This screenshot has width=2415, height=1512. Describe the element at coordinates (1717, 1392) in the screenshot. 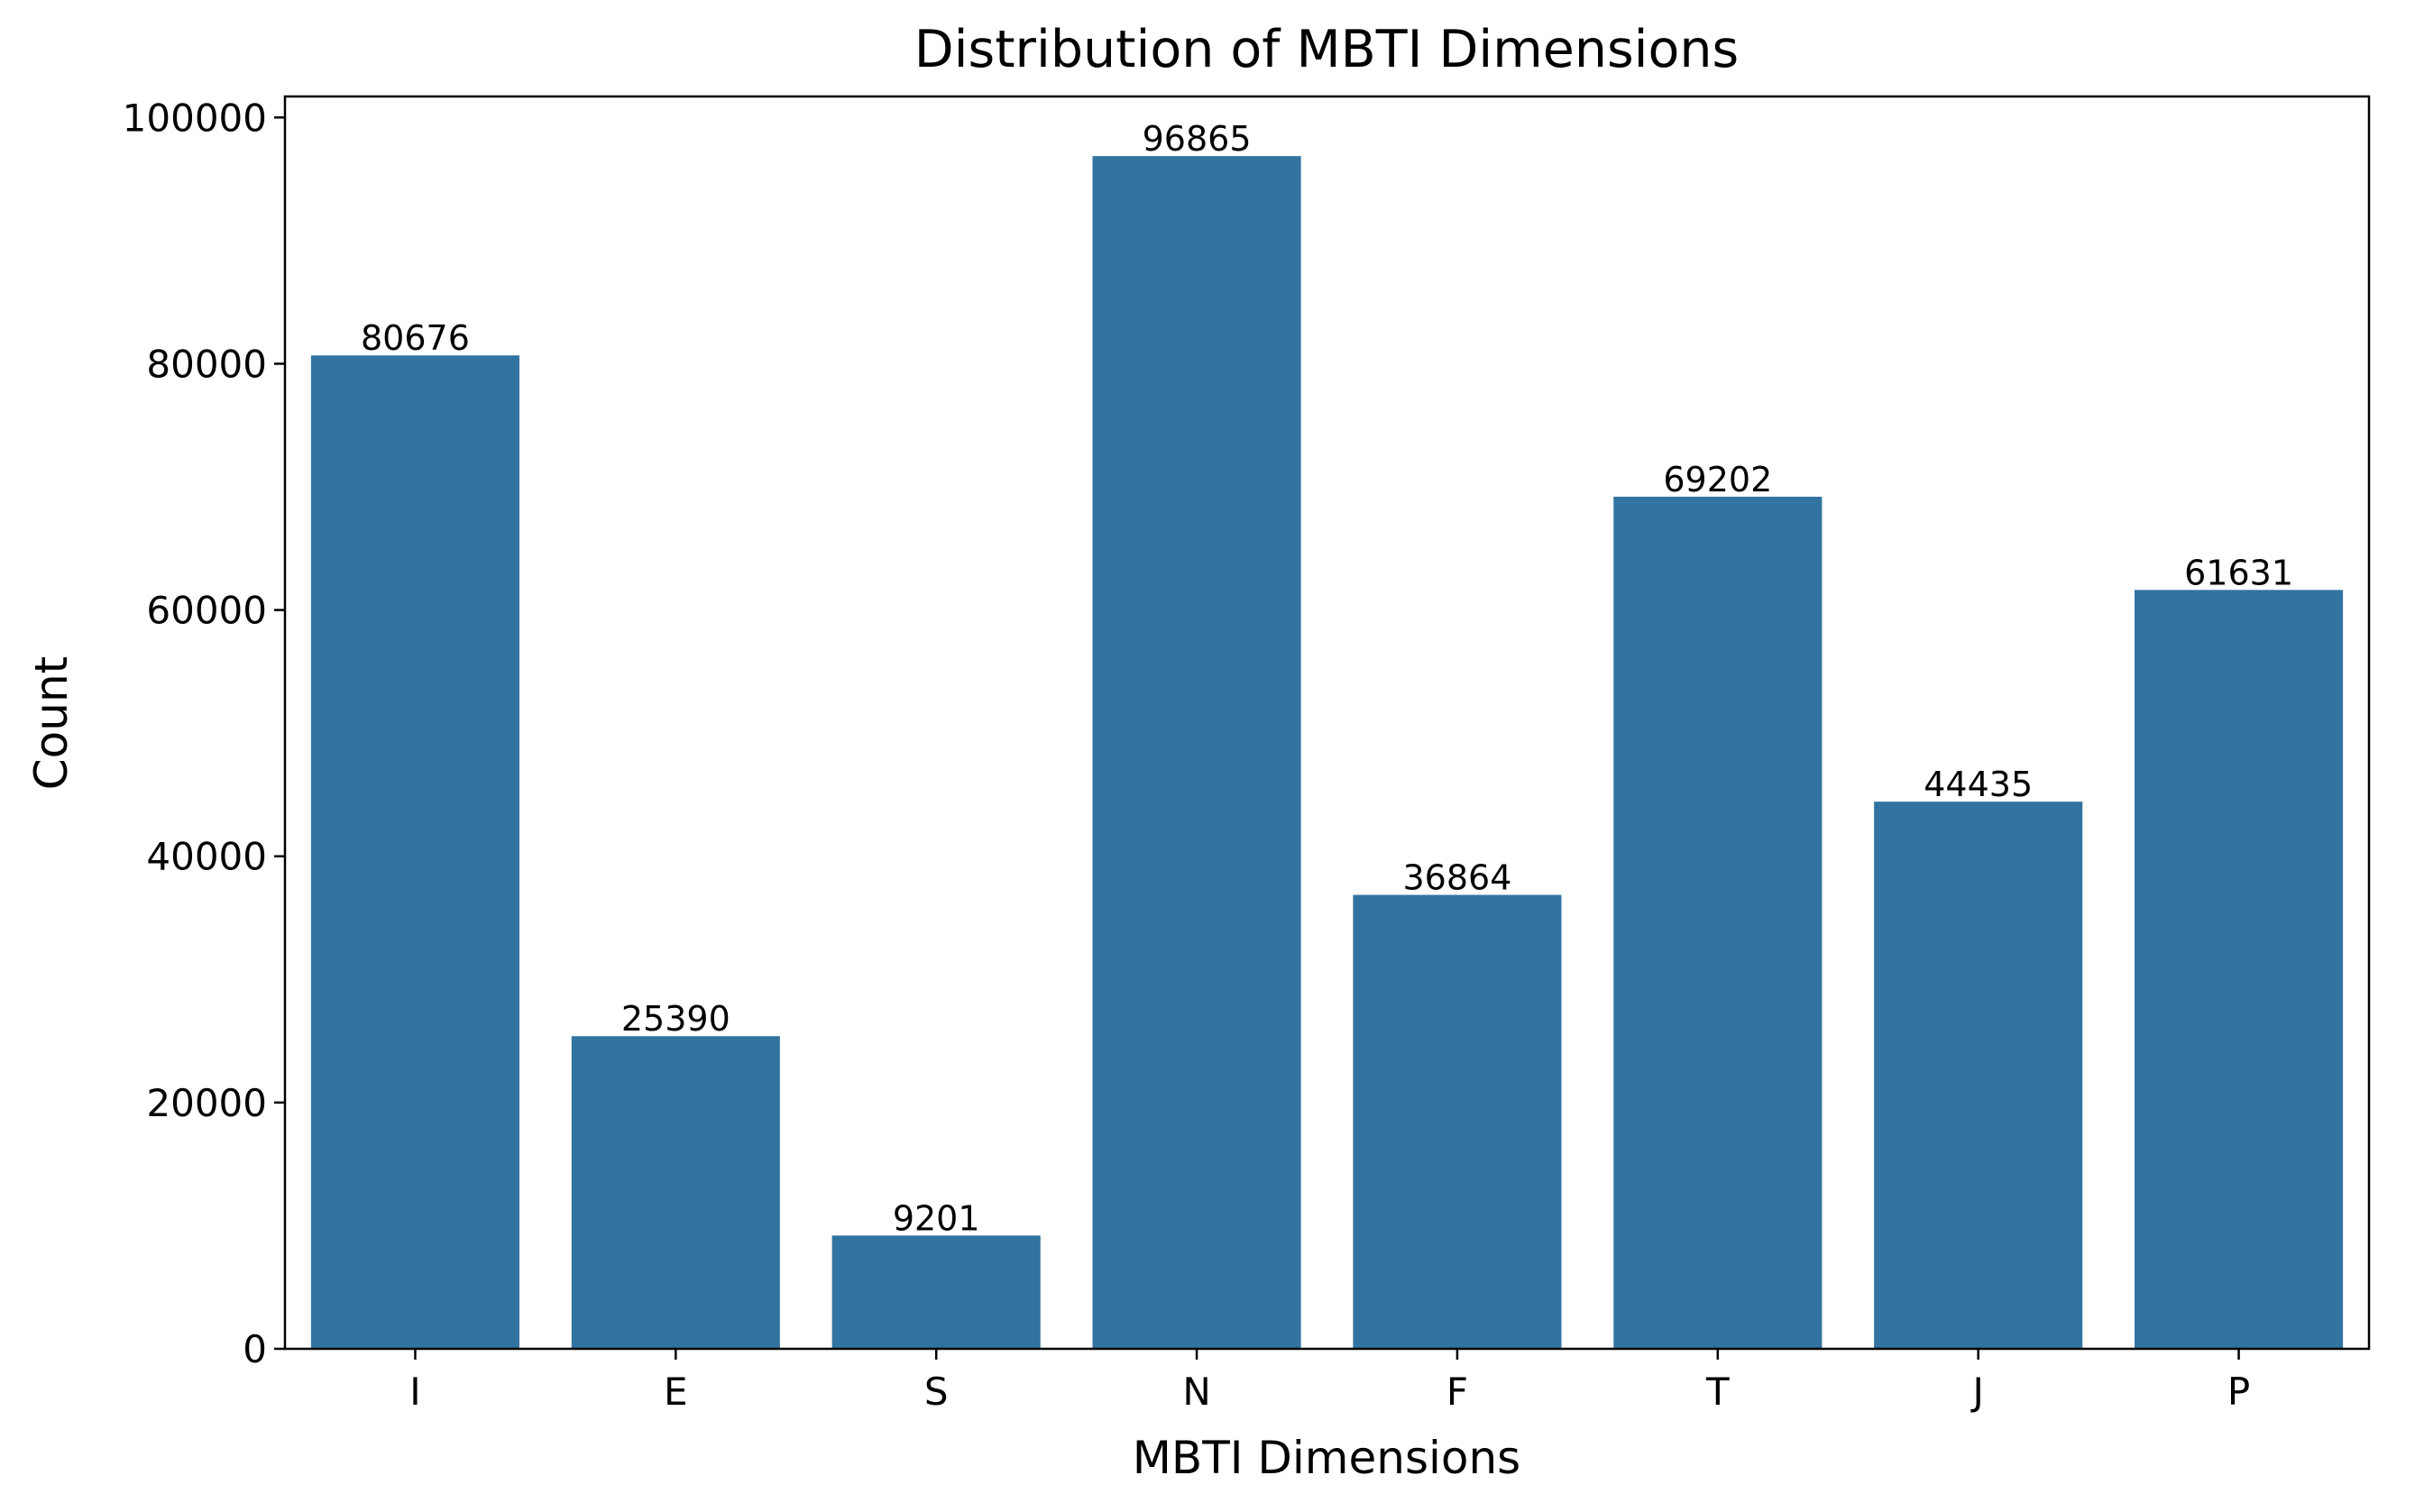

I see `x-tick-label-T: T` at that location.